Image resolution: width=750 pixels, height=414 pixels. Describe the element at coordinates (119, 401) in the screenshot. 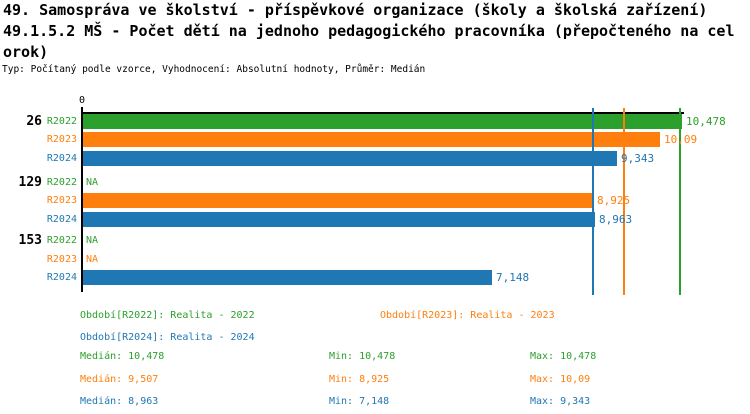

I see `stat-median-r2024: Medián: 8,963` at that location.